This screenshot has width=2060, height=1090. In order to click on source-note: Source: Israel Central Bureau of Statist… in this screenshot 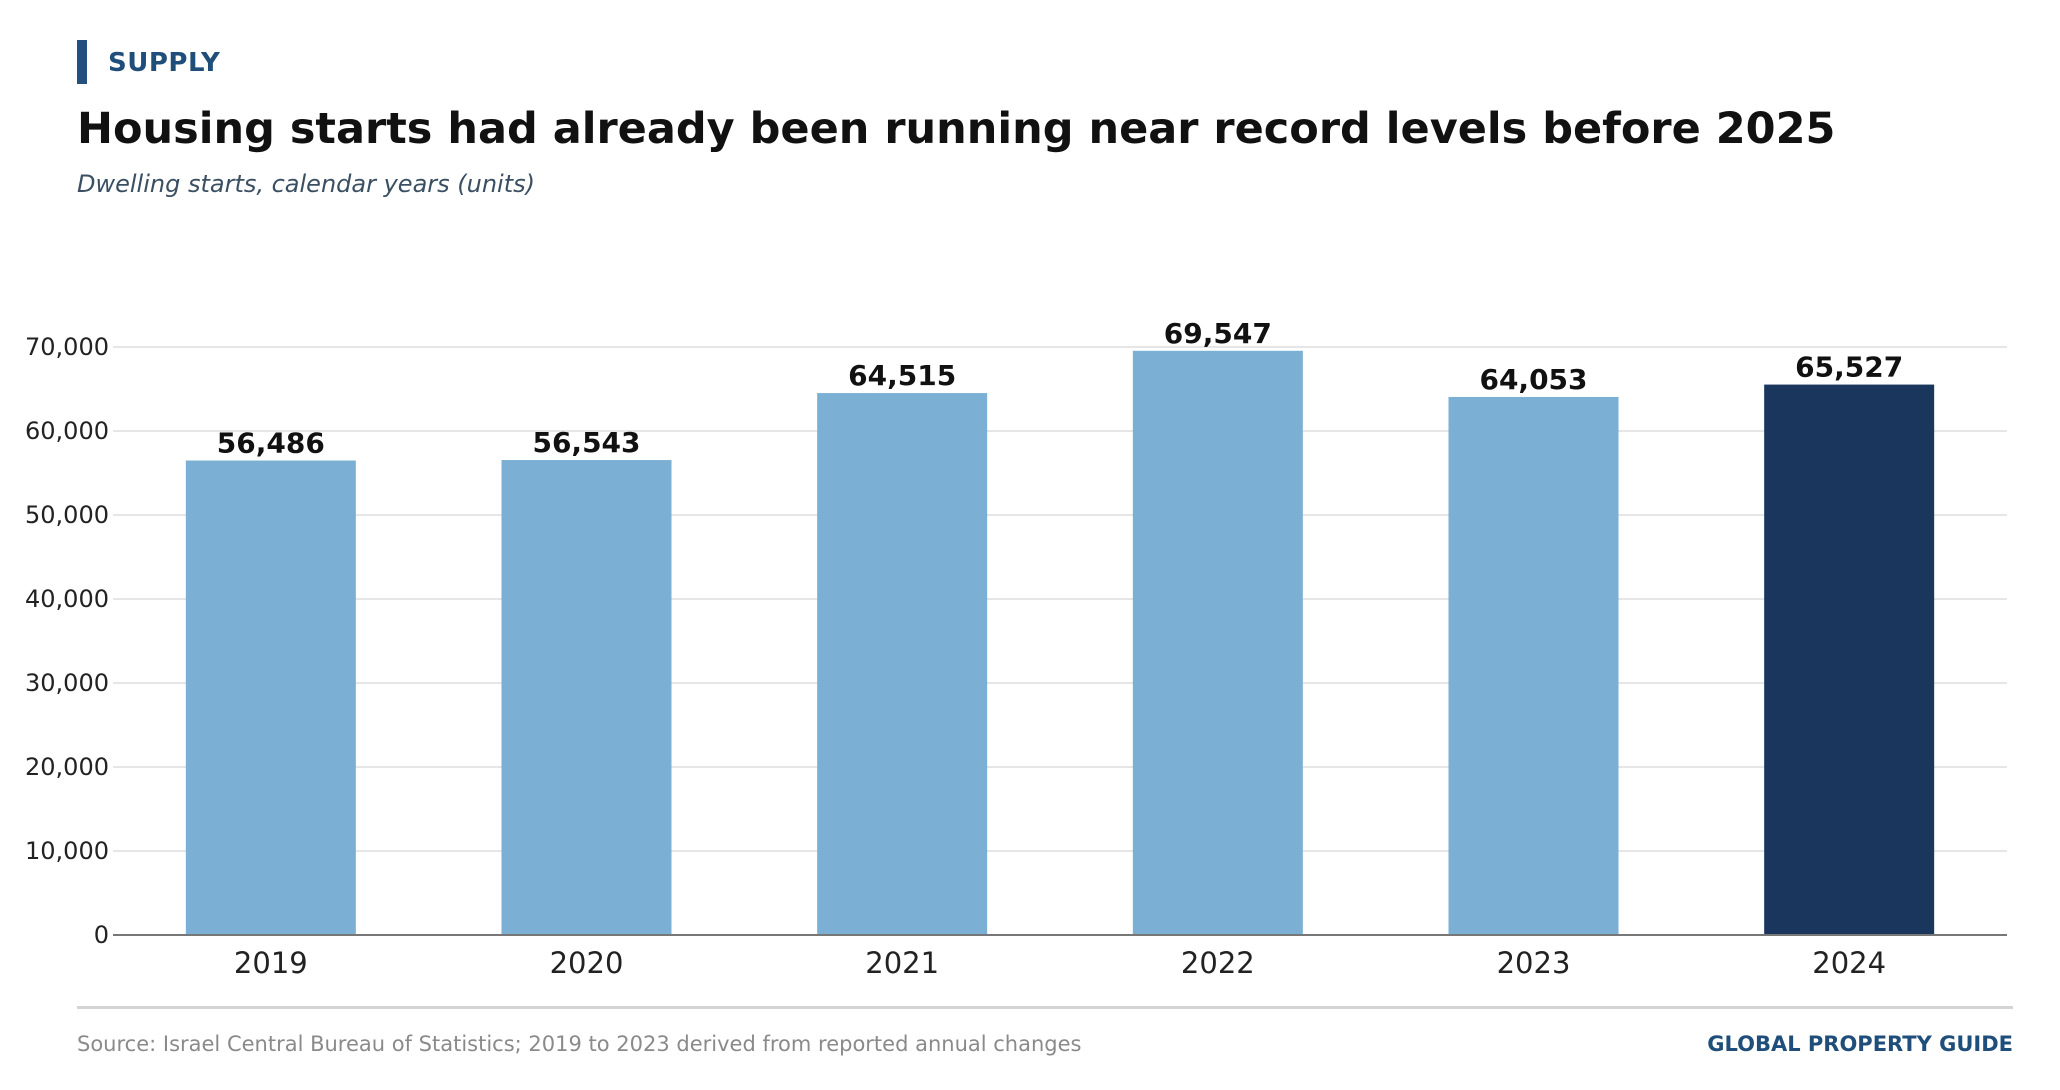, I will do `click(579, 1044)`.